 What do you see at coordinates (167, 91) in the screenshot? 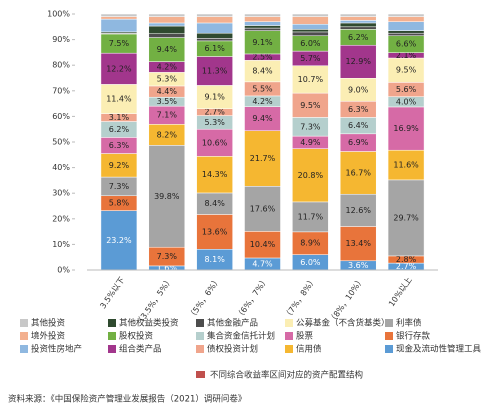
I see `value-label: 4.4%` at bounding box center [167, 91].